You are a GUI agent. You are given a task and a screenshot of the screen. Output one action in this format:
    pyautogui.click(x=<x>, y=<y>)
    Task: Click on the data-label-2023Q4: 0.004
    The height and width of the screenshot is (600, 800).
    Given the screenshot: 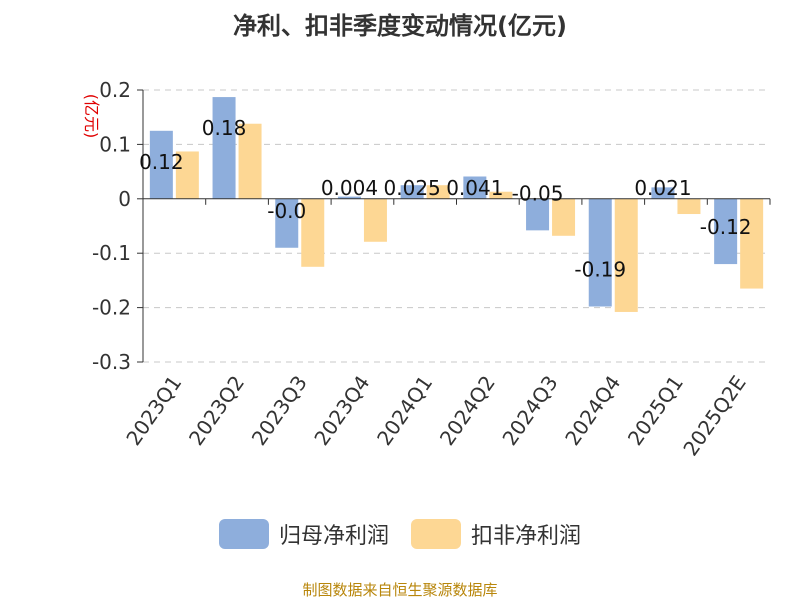 What is the action you would take?
    pyautogui.click(x=349, y=188)
    